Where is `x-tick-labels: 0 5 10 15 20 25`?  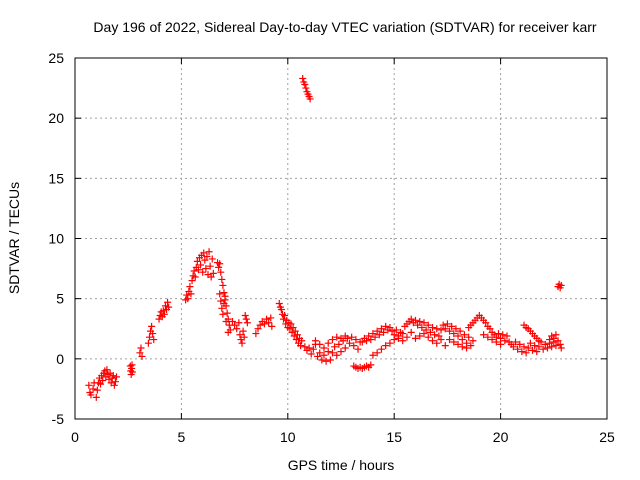
x-tick-labels: 0 5 10 15 20 25 is located at coordinates (343, 437).